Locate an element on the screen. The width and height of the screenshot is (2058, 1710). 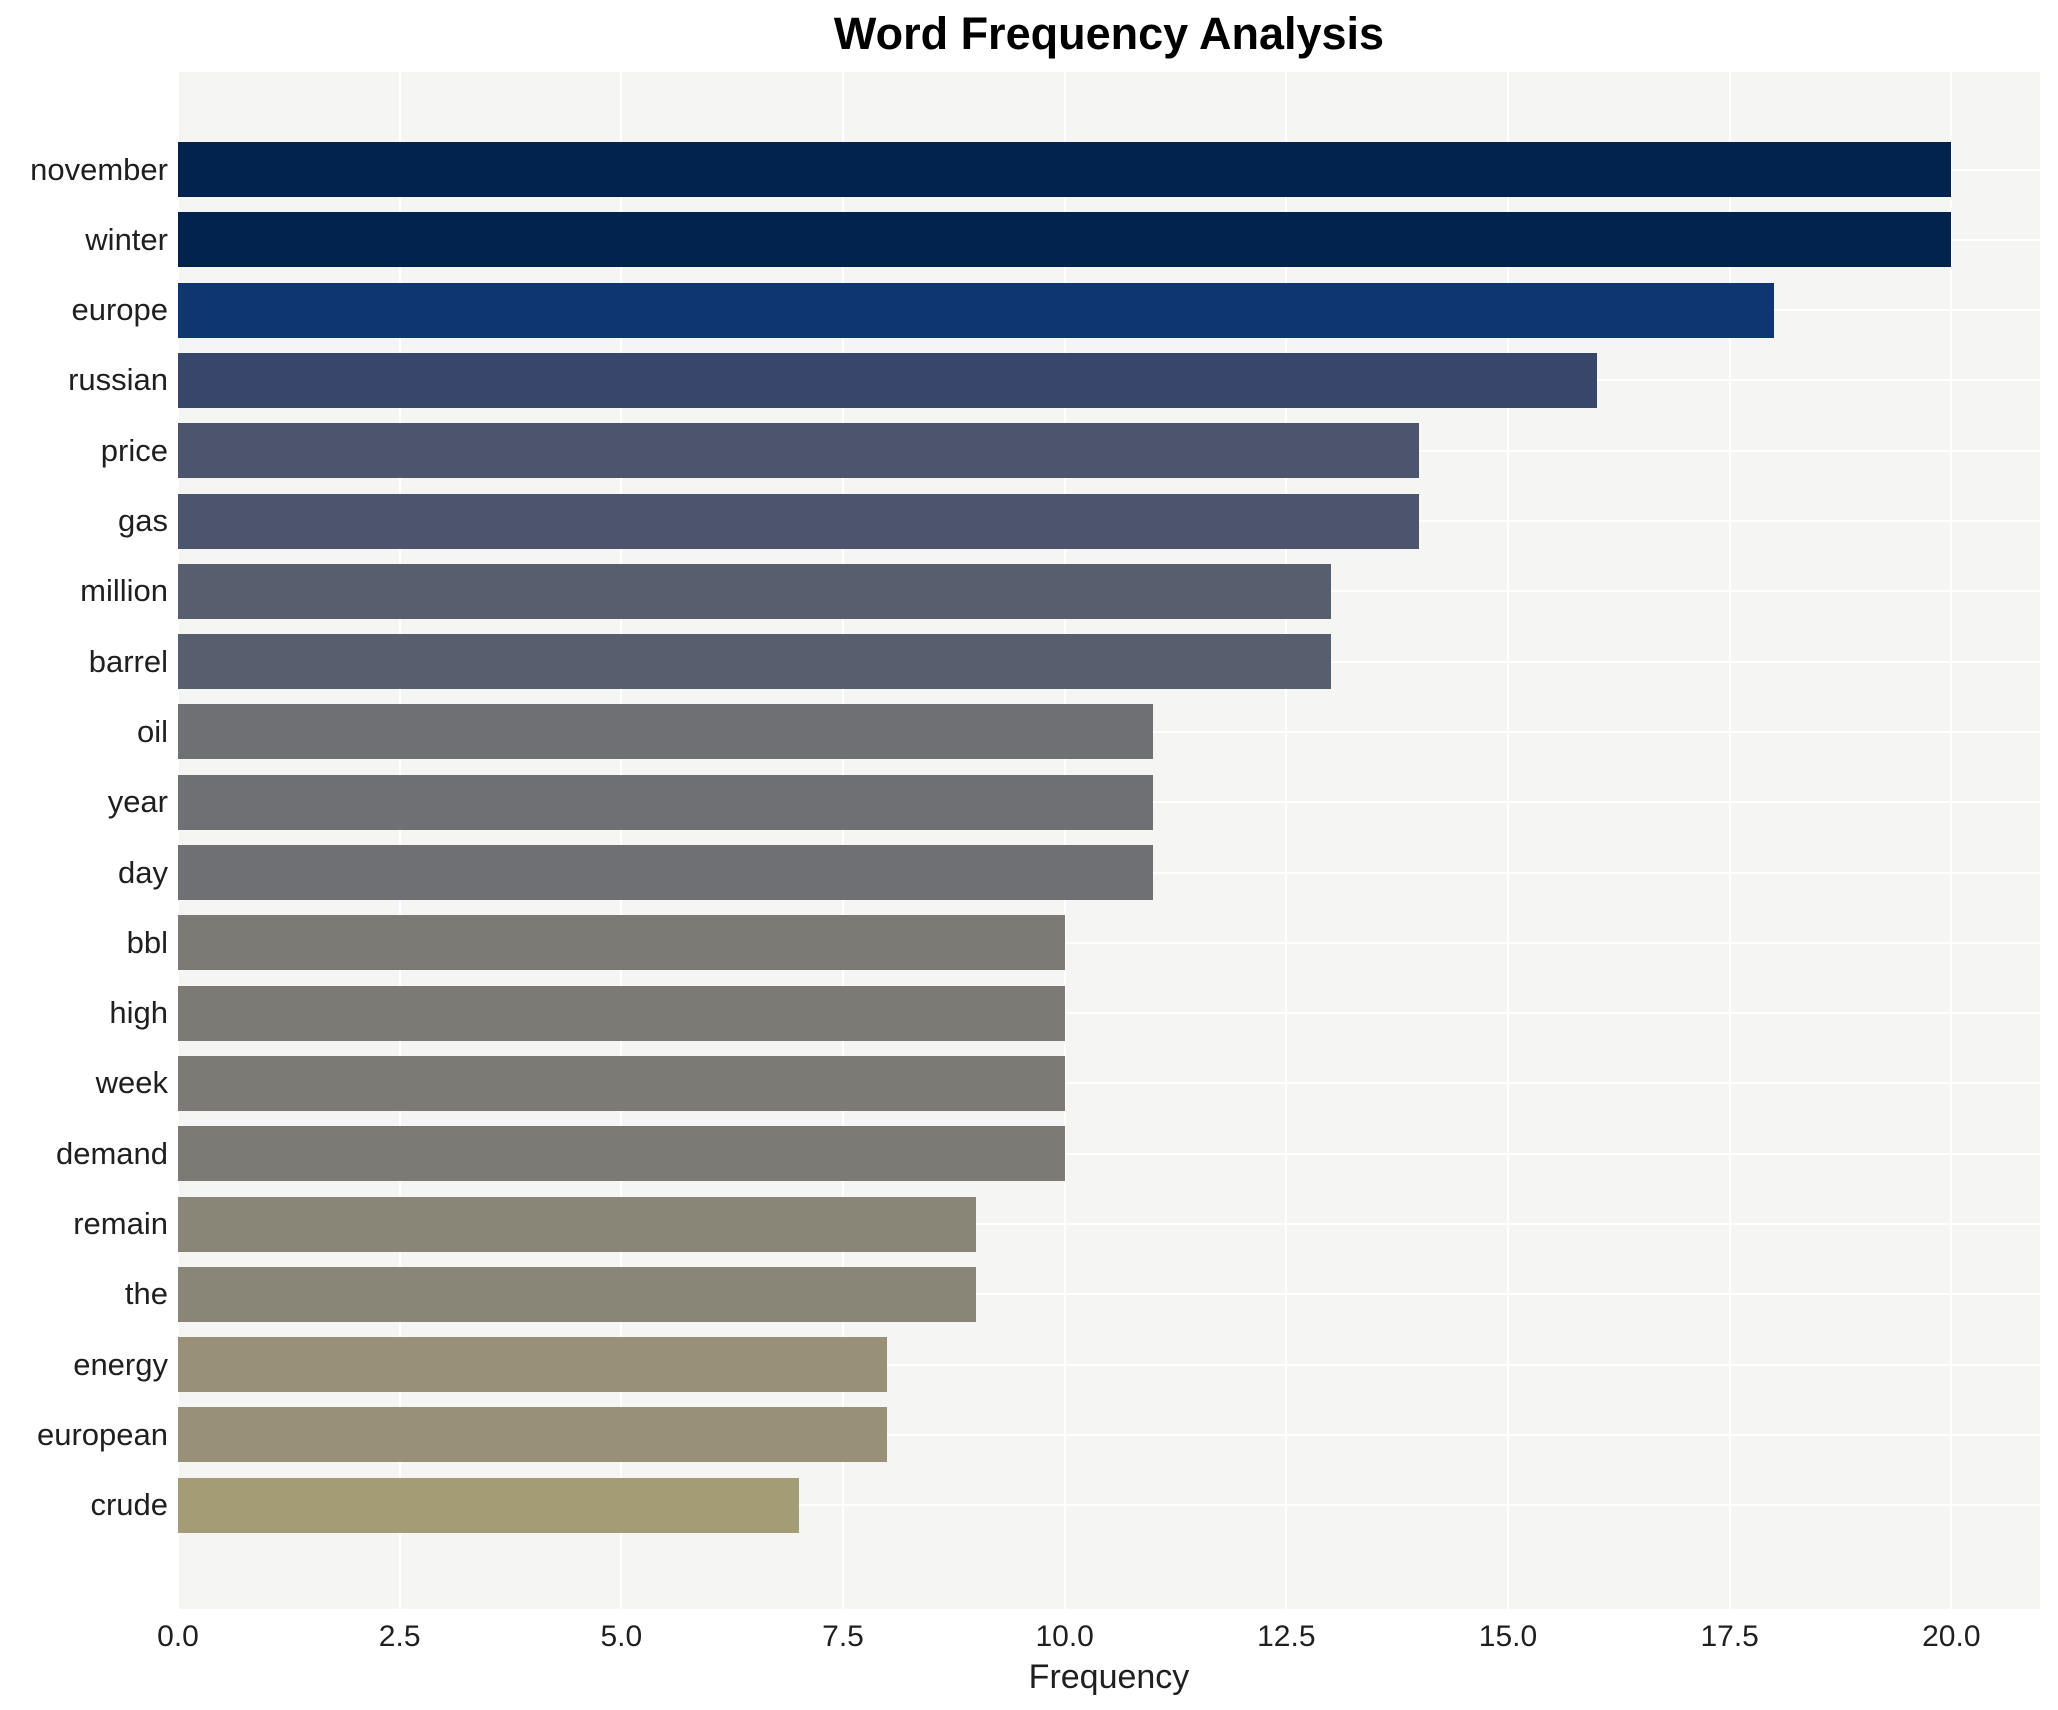
category-label: day is located at coordinates (143, 872).